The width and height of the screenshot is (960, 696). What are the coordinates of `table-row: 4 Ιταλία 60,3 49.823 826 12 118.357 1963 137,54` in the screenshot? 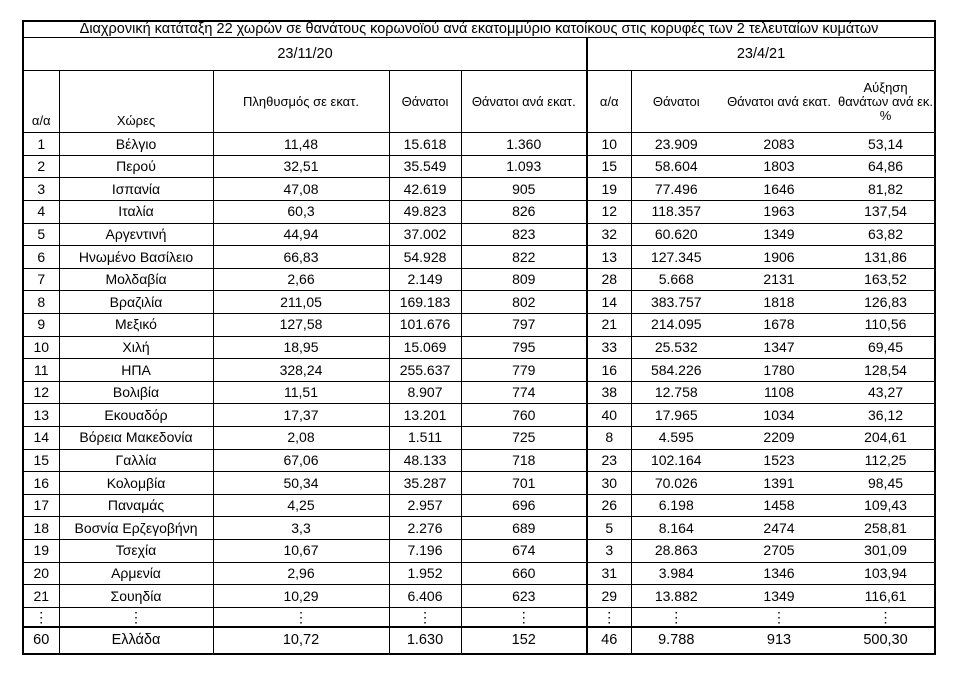 It's located at (479, 212).